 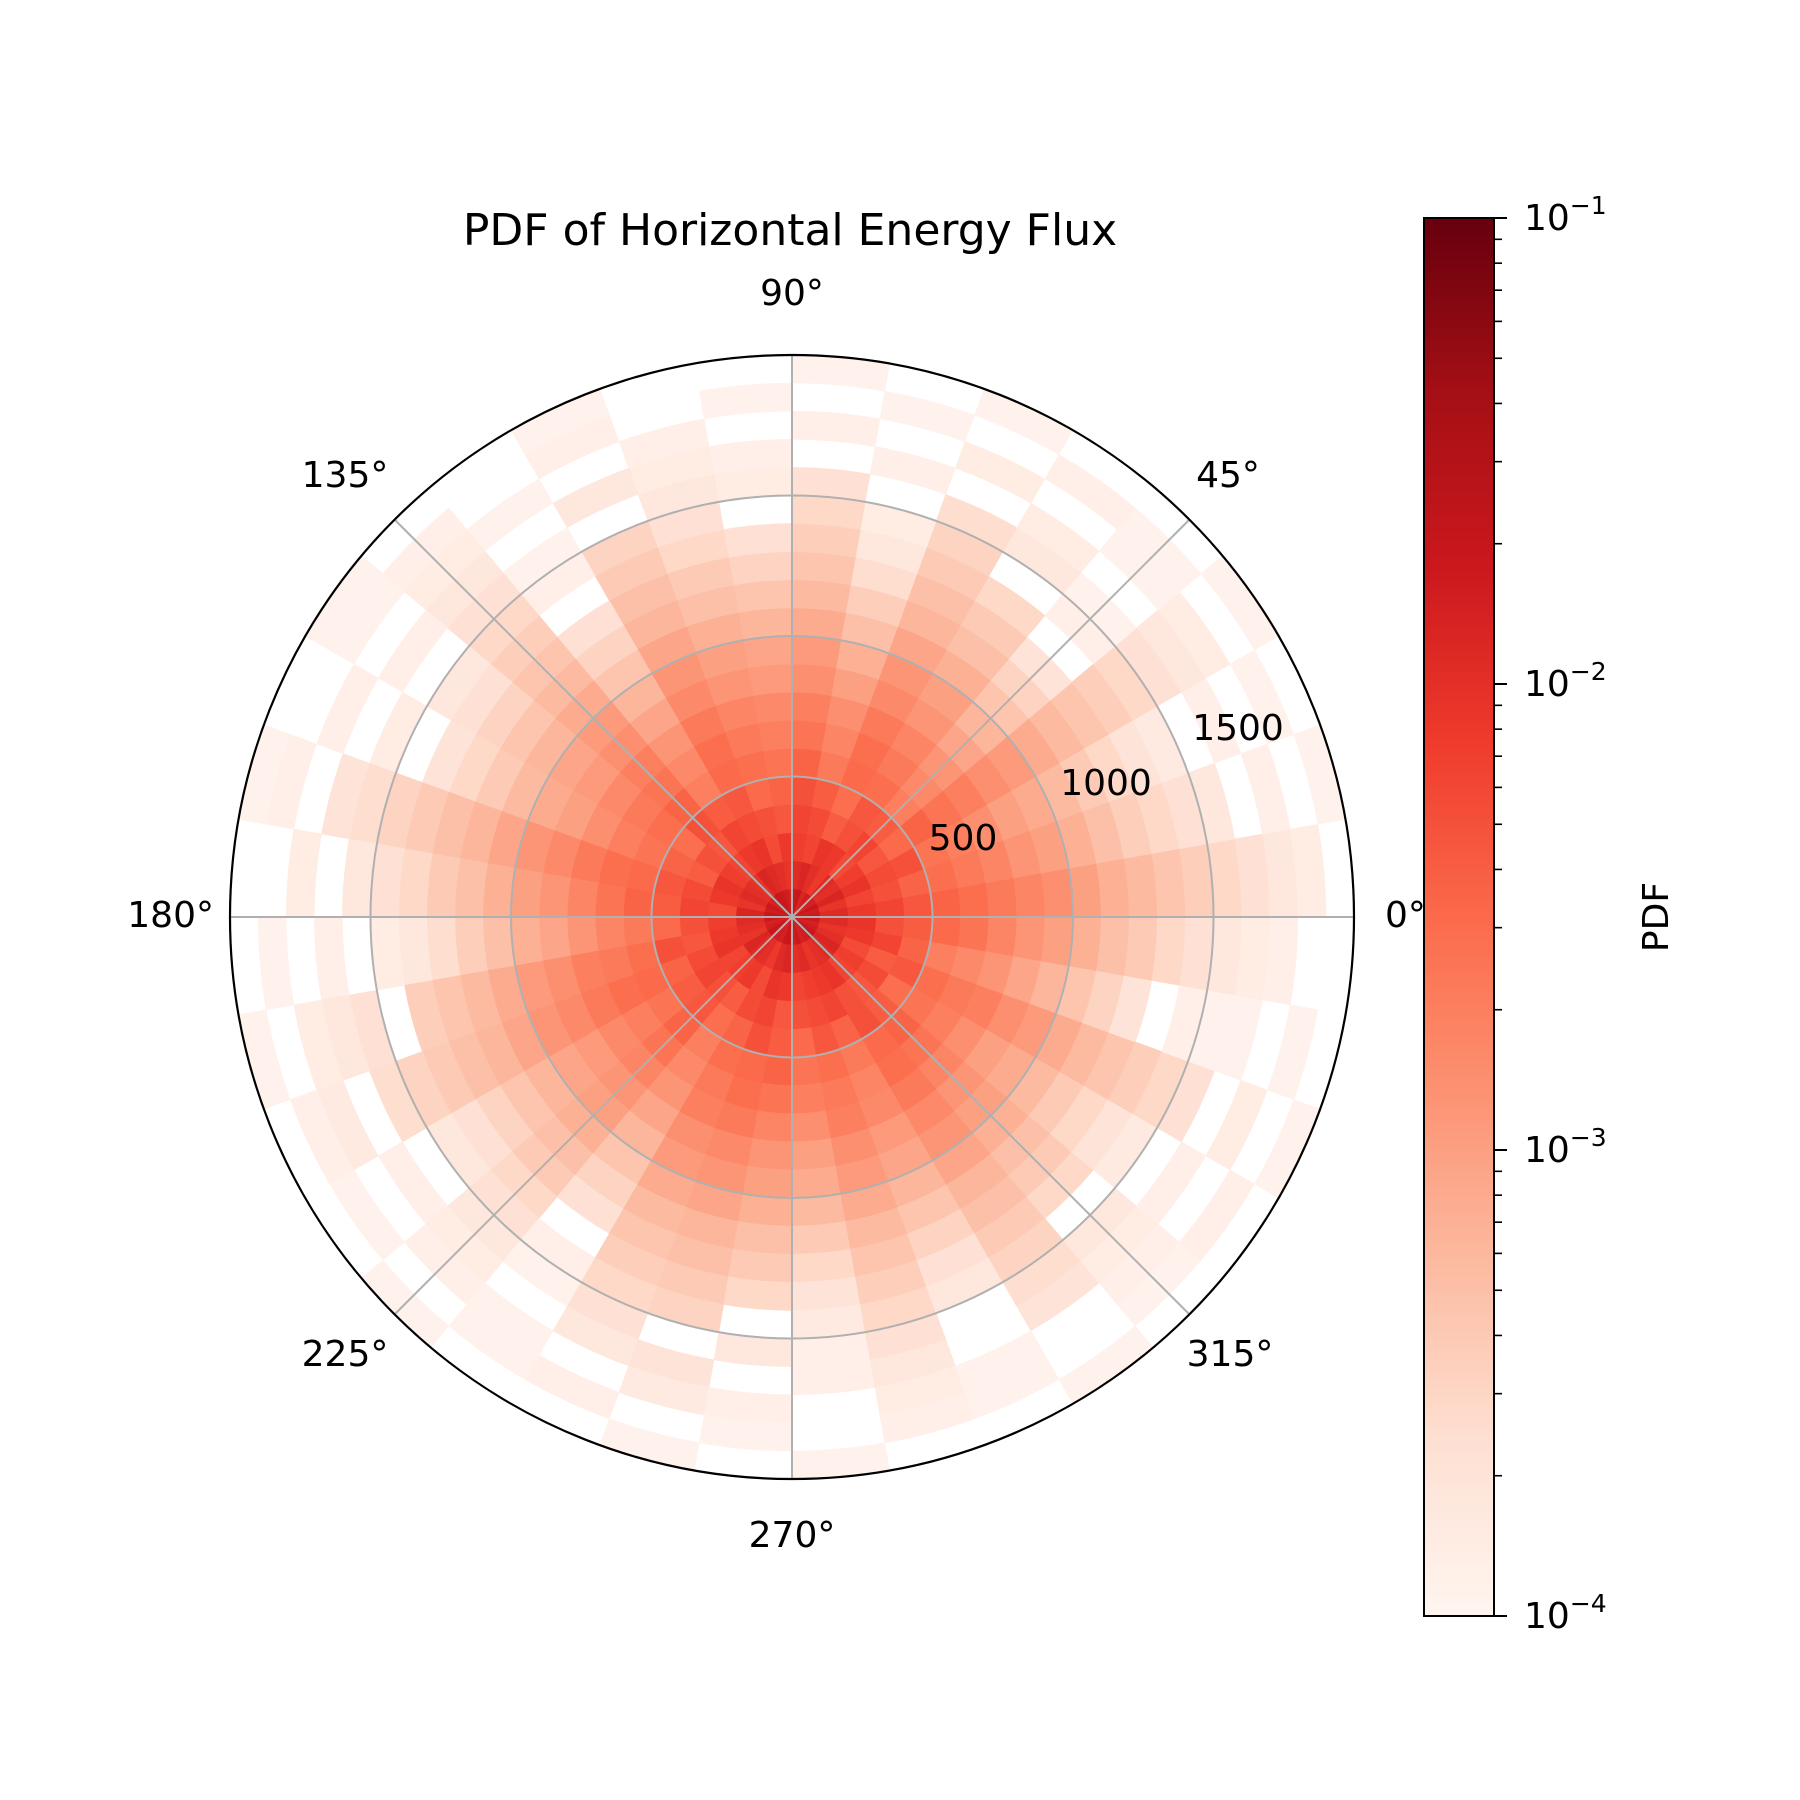 What do you see at coordinates (1565, 1613) in the screenshot?
I see `colorbar-tick-label: 10⁻⁴` at bounding box center [1565, 1613].